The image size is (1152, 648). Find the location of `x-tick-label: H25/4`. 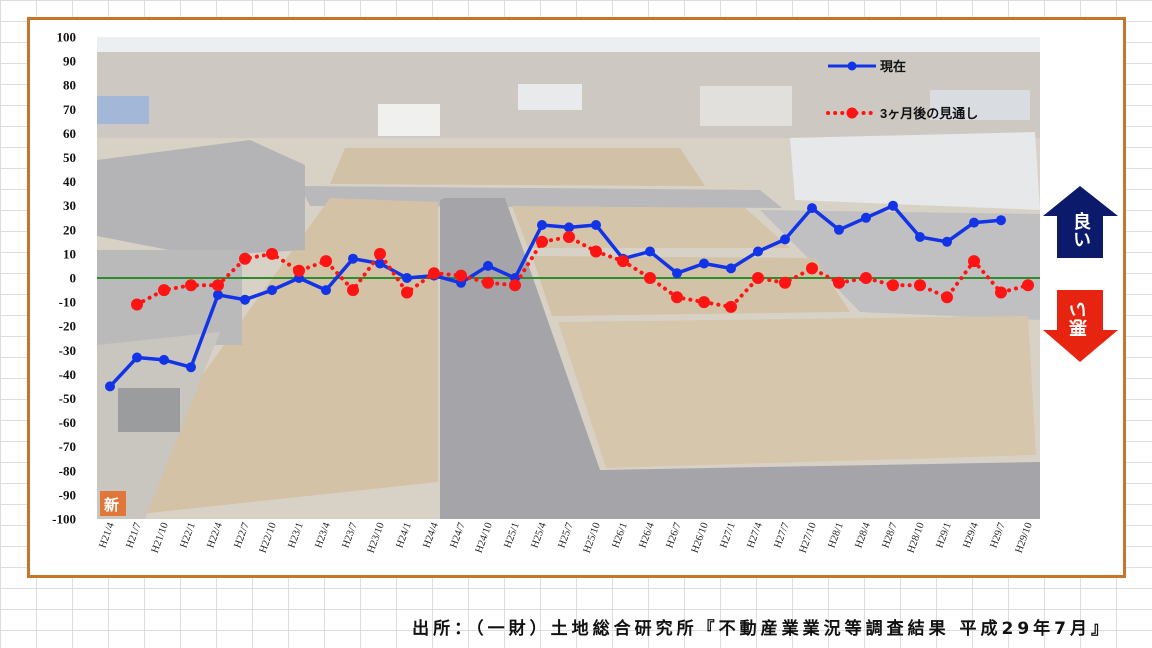

x-tick-label: H25/4 is located at coordinates (540, 535).